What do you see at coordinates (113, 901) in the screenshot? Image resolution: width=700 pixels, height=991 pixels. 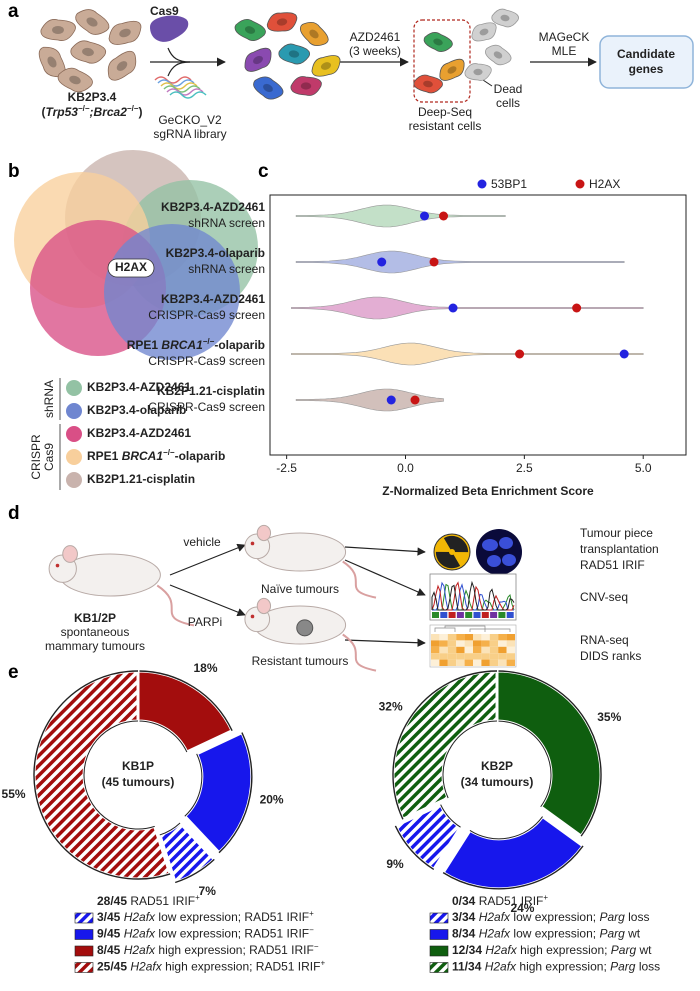 I see `text-segment: 28/45` at bounding box center [113, 901].